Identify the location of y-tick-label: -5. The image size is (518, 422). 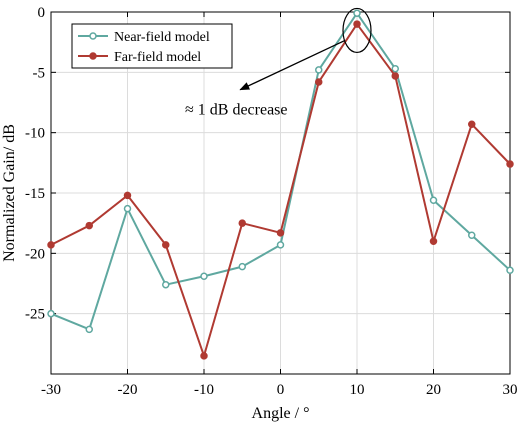
(39, 73).